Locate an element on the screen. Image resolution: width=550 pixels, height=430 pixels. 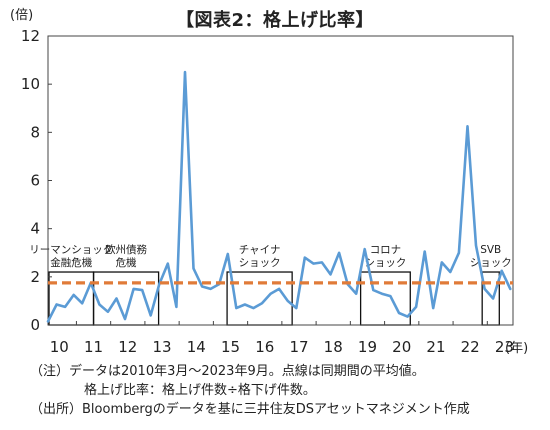
annotation-label: SVB is located at coordinates (490, 250).